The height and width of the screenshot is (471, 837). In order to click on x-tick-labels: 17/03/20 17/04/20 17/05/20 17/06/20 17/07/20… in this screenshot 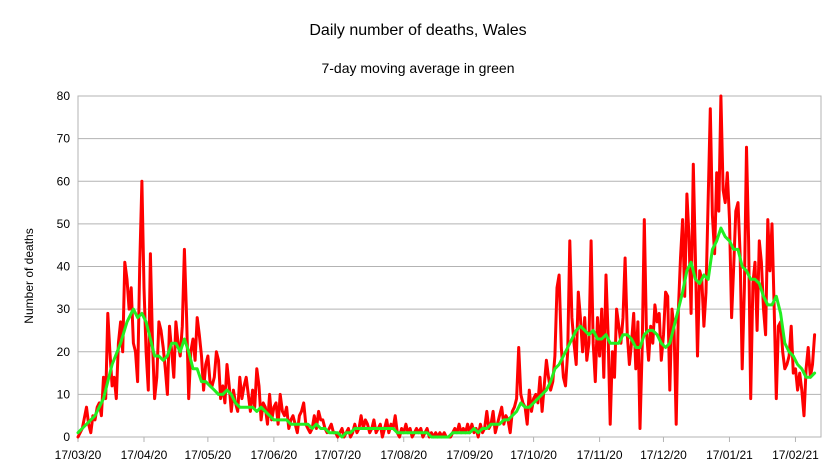, I will do `click(437, 449)`.